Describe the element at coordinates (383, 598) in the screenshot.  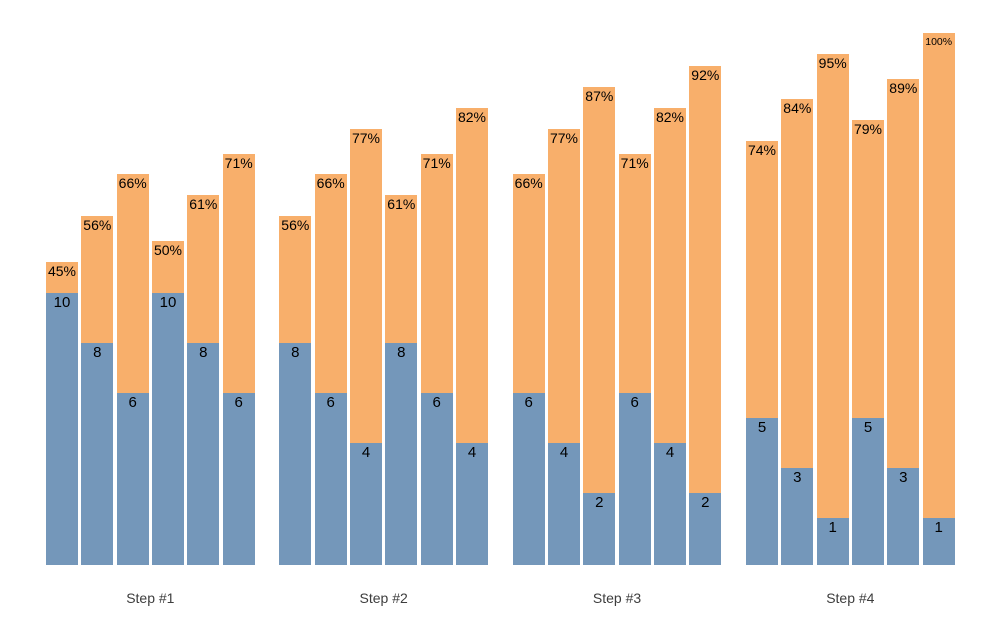
I see `group-label-step2: Step #2` at that location.